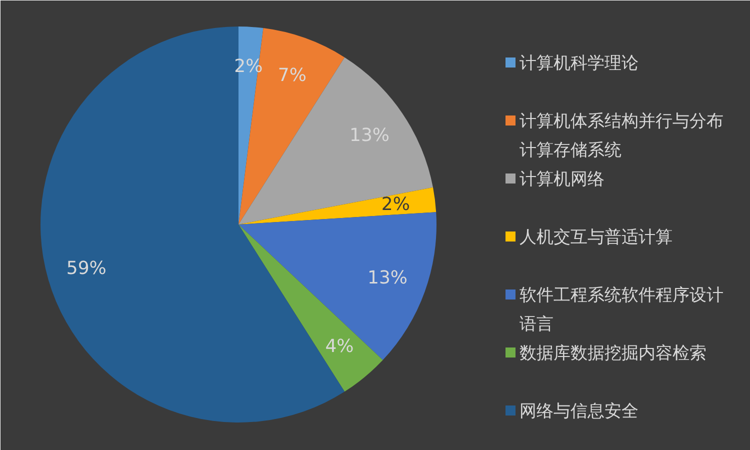  What do you see at coordinates (86, 269) in the screenshot?
I see `data-label: 59%` at bounding box center [86, 269].